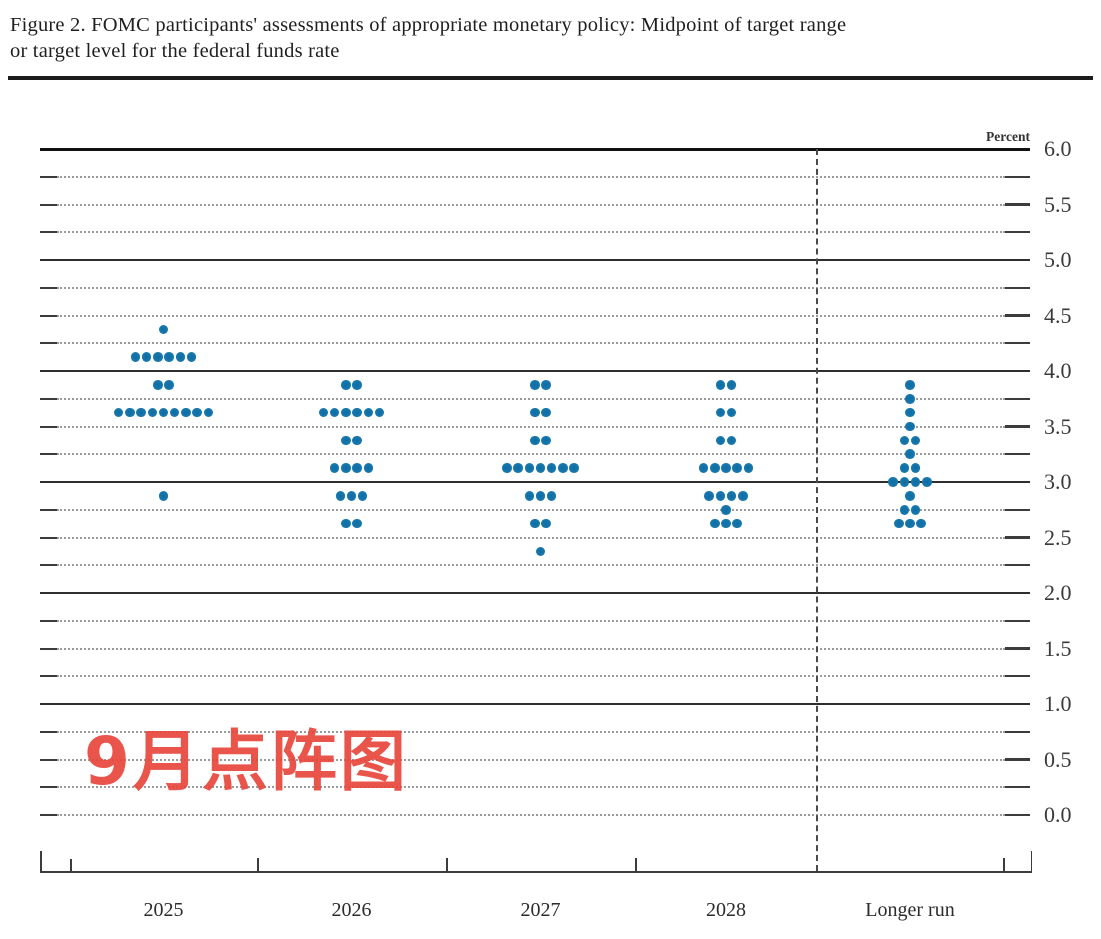  I want to click on ytick-label-5.0: 5.0, so click(1058, 259).